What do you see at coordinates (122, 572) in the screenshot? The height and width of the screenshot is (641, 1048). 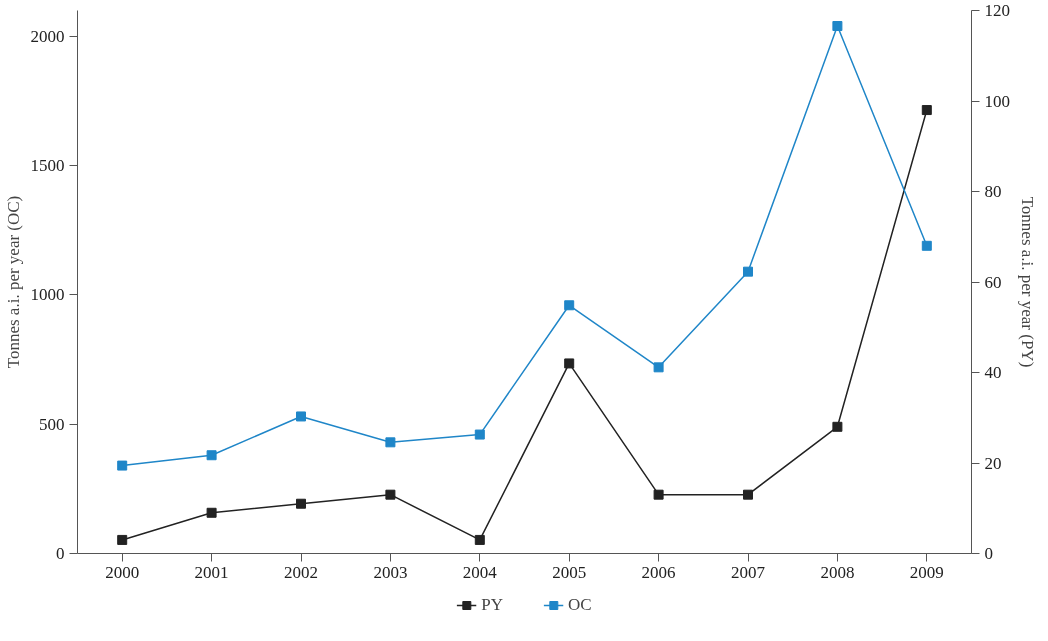 I see `x-tick-label: 2000` at bounding box center [122, 572].